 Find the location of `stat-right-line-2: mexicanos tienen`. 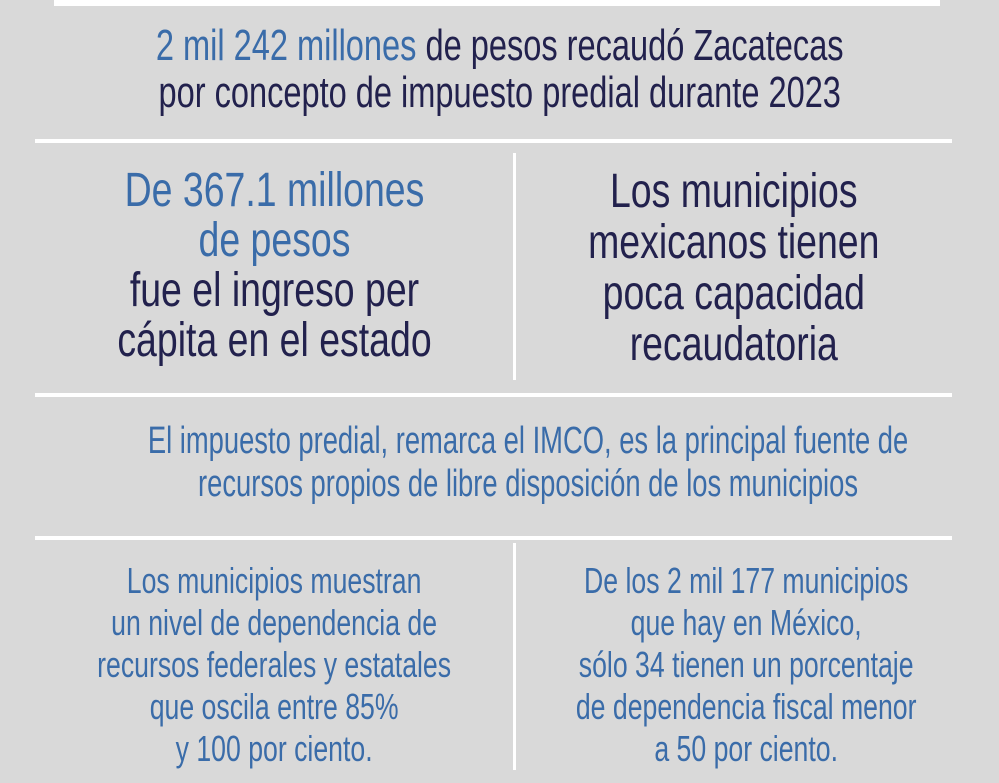

stat-right-line-2: mexicanos tienen is located at coordinates (734, 242).